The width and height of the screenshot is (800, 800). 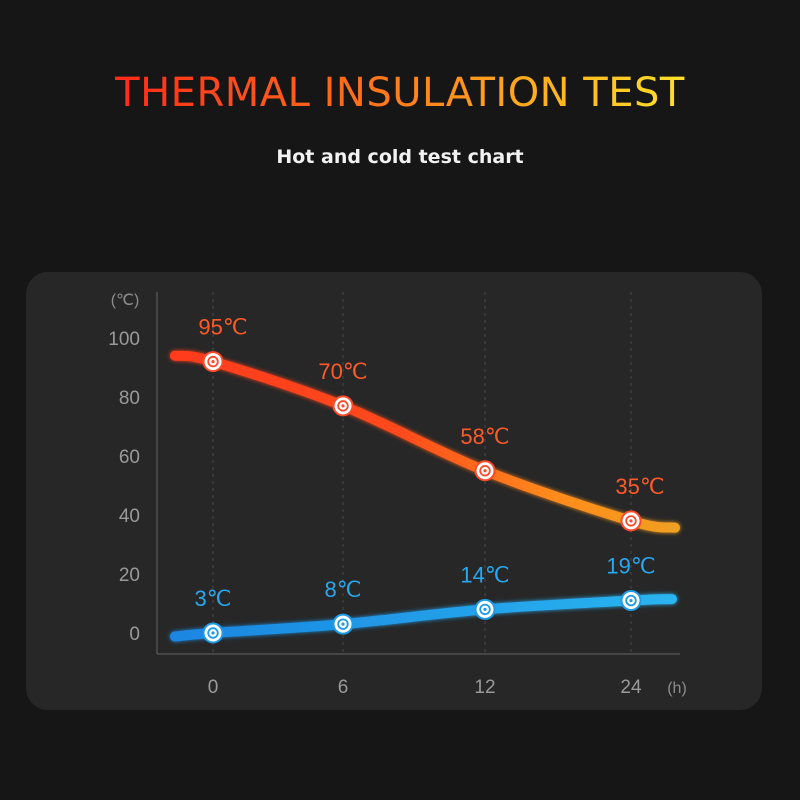 I want to click on x-tick-label: 12, so click(x=484, y=687).